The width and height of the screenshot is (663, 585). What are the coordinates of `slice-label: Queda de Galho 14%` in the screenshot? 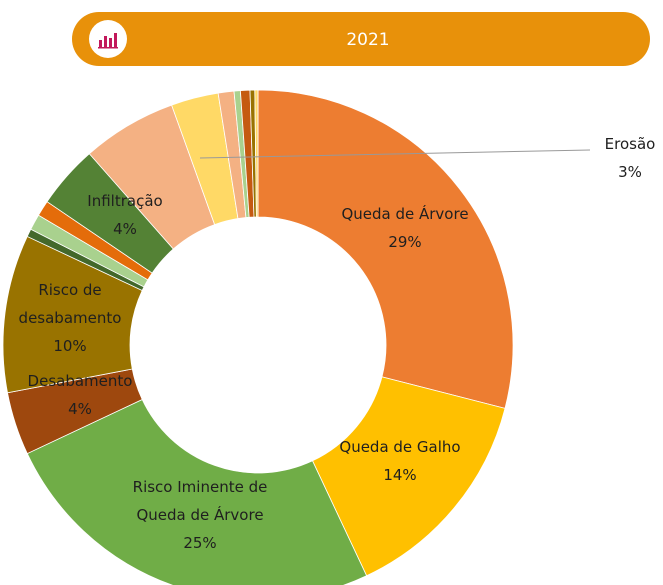 It's located at (400, 461).